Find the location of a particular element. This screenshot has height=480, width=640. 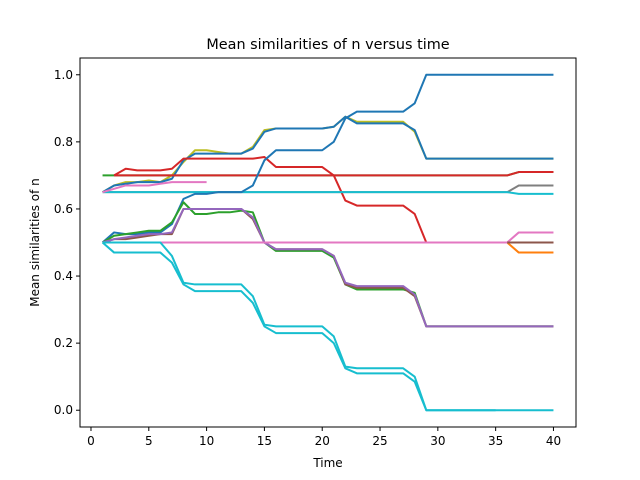

x-axis: 0 5 10 15 20 25 30 35 40 is located at coordinates (324, 437).